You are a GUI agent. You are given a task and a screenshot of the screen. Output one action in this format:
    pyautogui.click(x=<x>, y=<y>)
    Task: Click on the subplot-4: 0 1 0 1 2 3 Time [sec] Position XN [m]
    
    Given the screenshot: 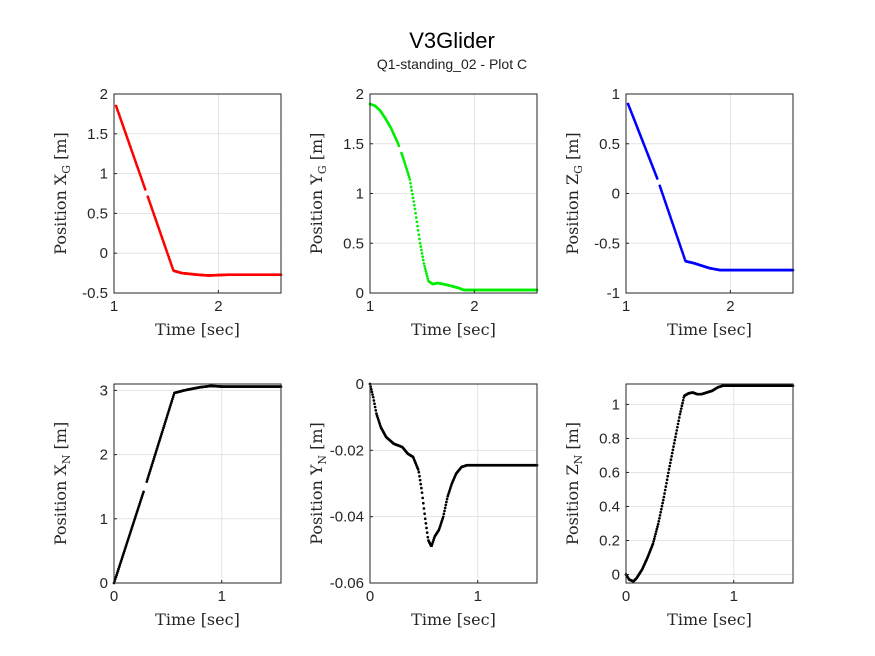 What is the action you would take?
    pyautogui.click(x=167, y=505)
    